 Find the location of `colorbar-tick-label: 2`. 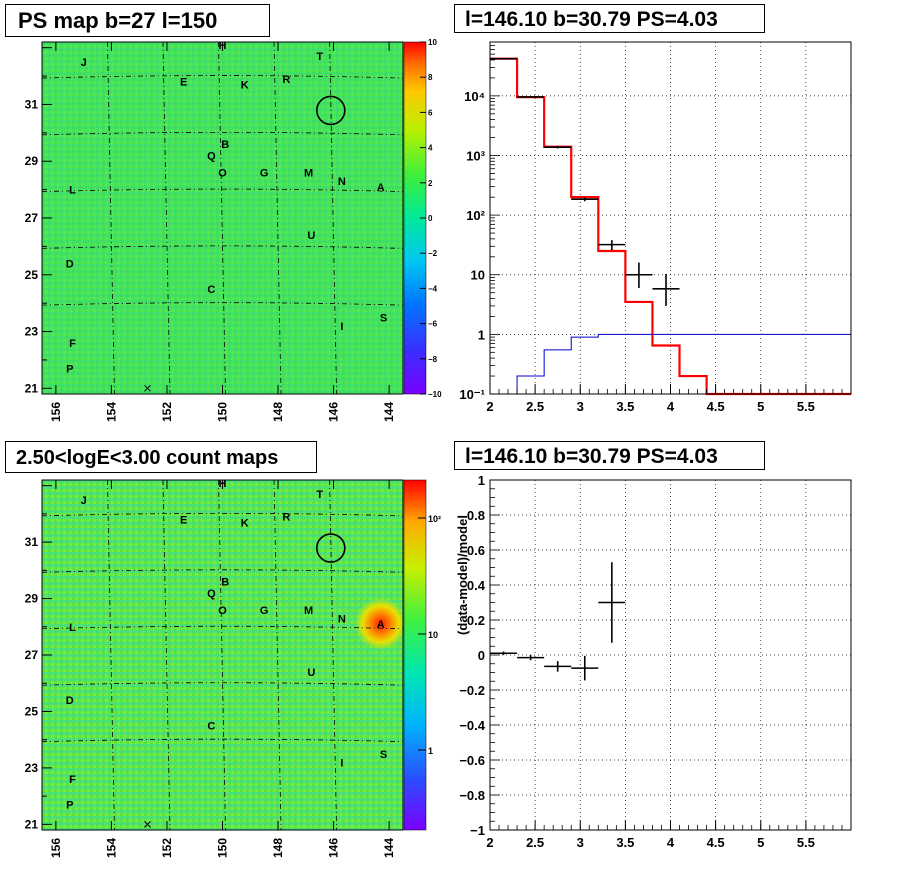

colorbar-tick-label: 2 is located at coordinates (430, 183).